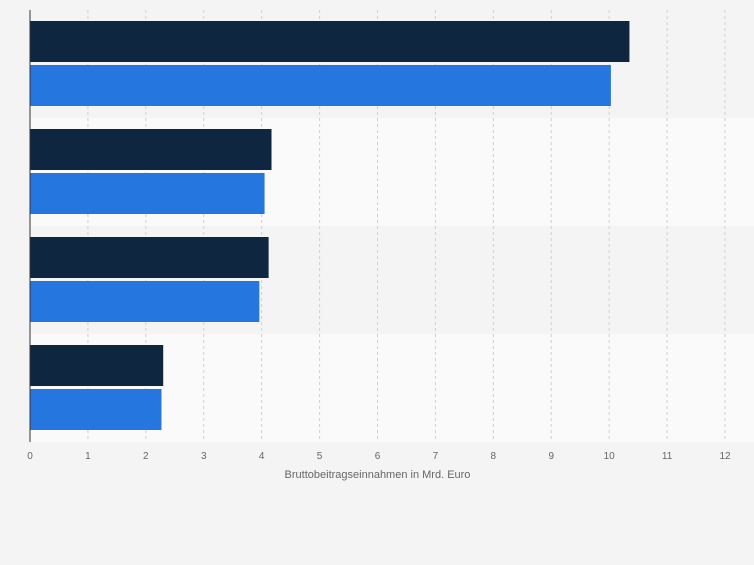  What do you see at coordinates (436, 456) in the screenshot?
I see `x-tick-label: 7` at bounding box center [436, 456].